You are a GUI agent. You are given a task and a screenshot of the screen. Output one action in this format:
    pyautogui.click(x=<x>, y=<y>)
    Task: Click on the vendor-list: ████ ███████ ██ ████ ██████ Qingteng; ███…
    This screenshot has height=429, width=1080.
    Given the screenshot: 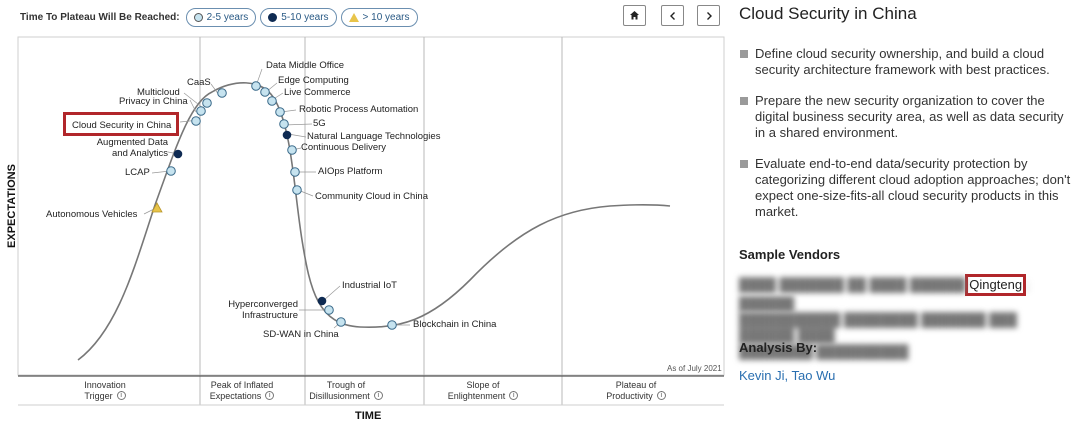 What is the action you would take?
    pyautogui.click(x=904, y=317)
    